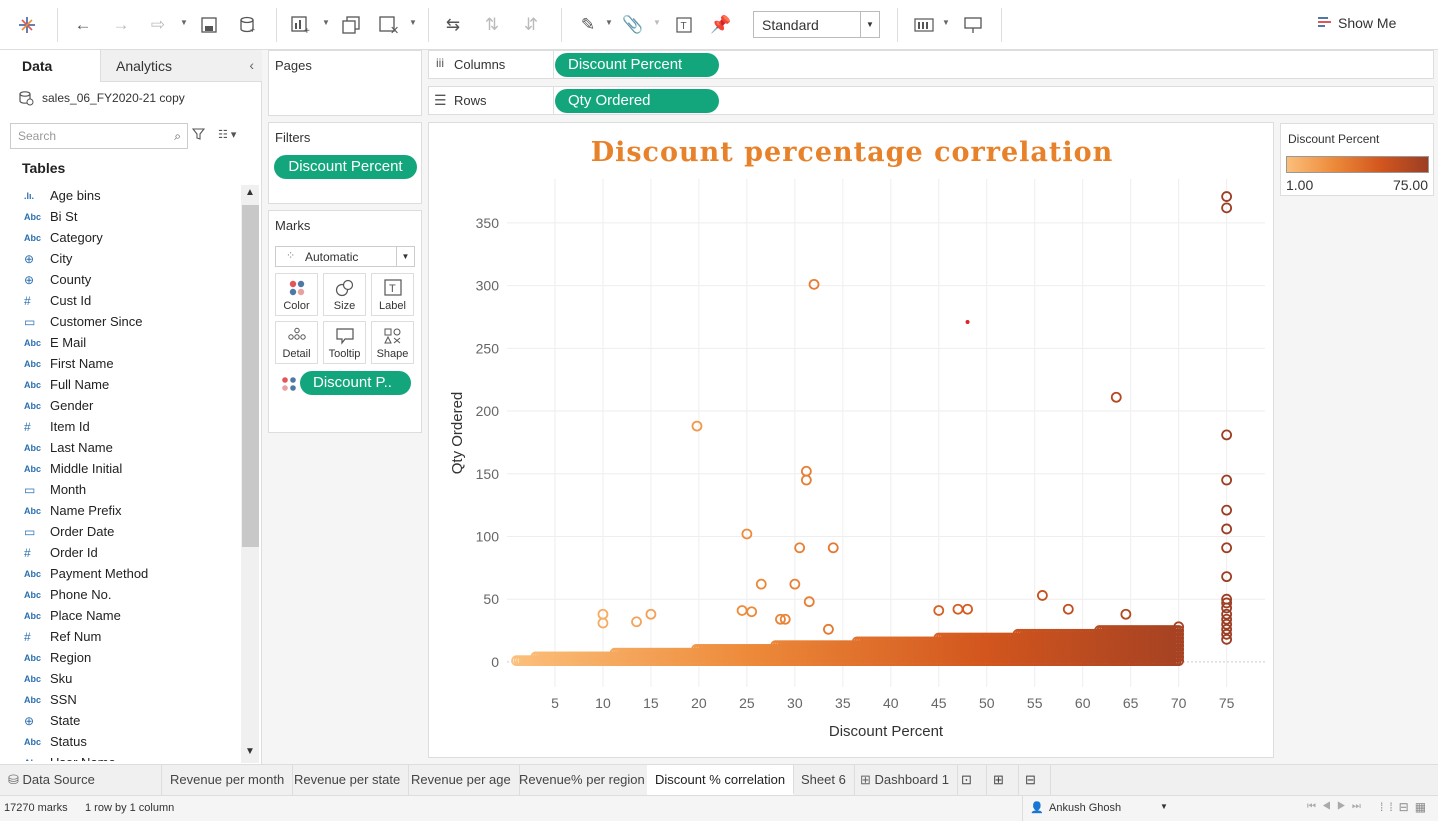 Image resolution: width=1438 pixels, height=821 pixels. What do you see at coordinates (120, 237) in the screenshot?
I see `field-item: Abc Category` at bounding box center [120, 237].